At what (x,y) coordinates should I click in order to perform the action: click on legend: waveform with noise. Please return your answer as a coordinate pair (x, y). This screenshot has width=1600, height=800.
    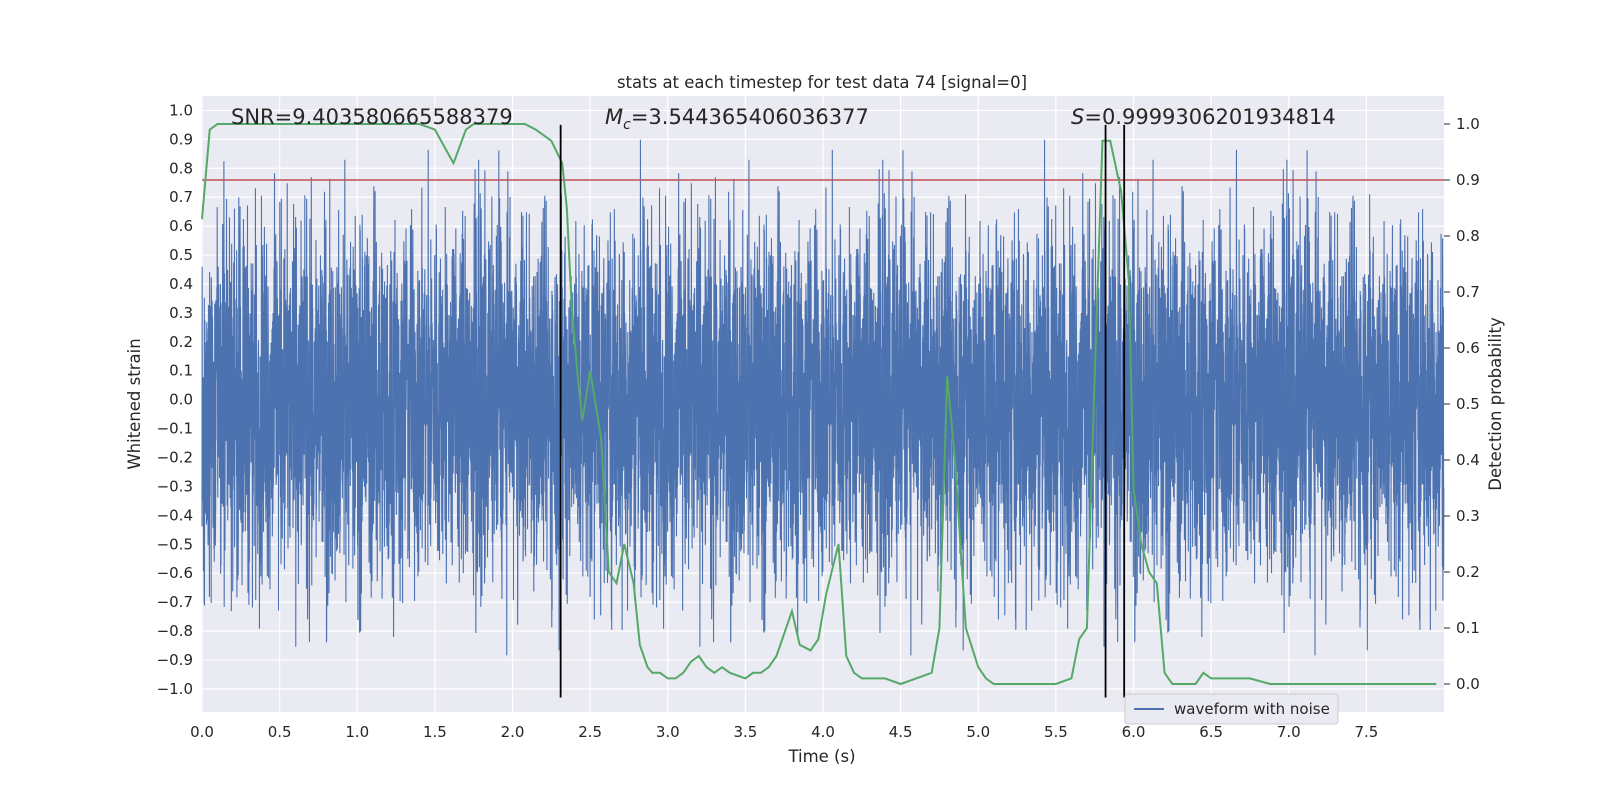
    Looking at the image, I should click on (1231, 709).